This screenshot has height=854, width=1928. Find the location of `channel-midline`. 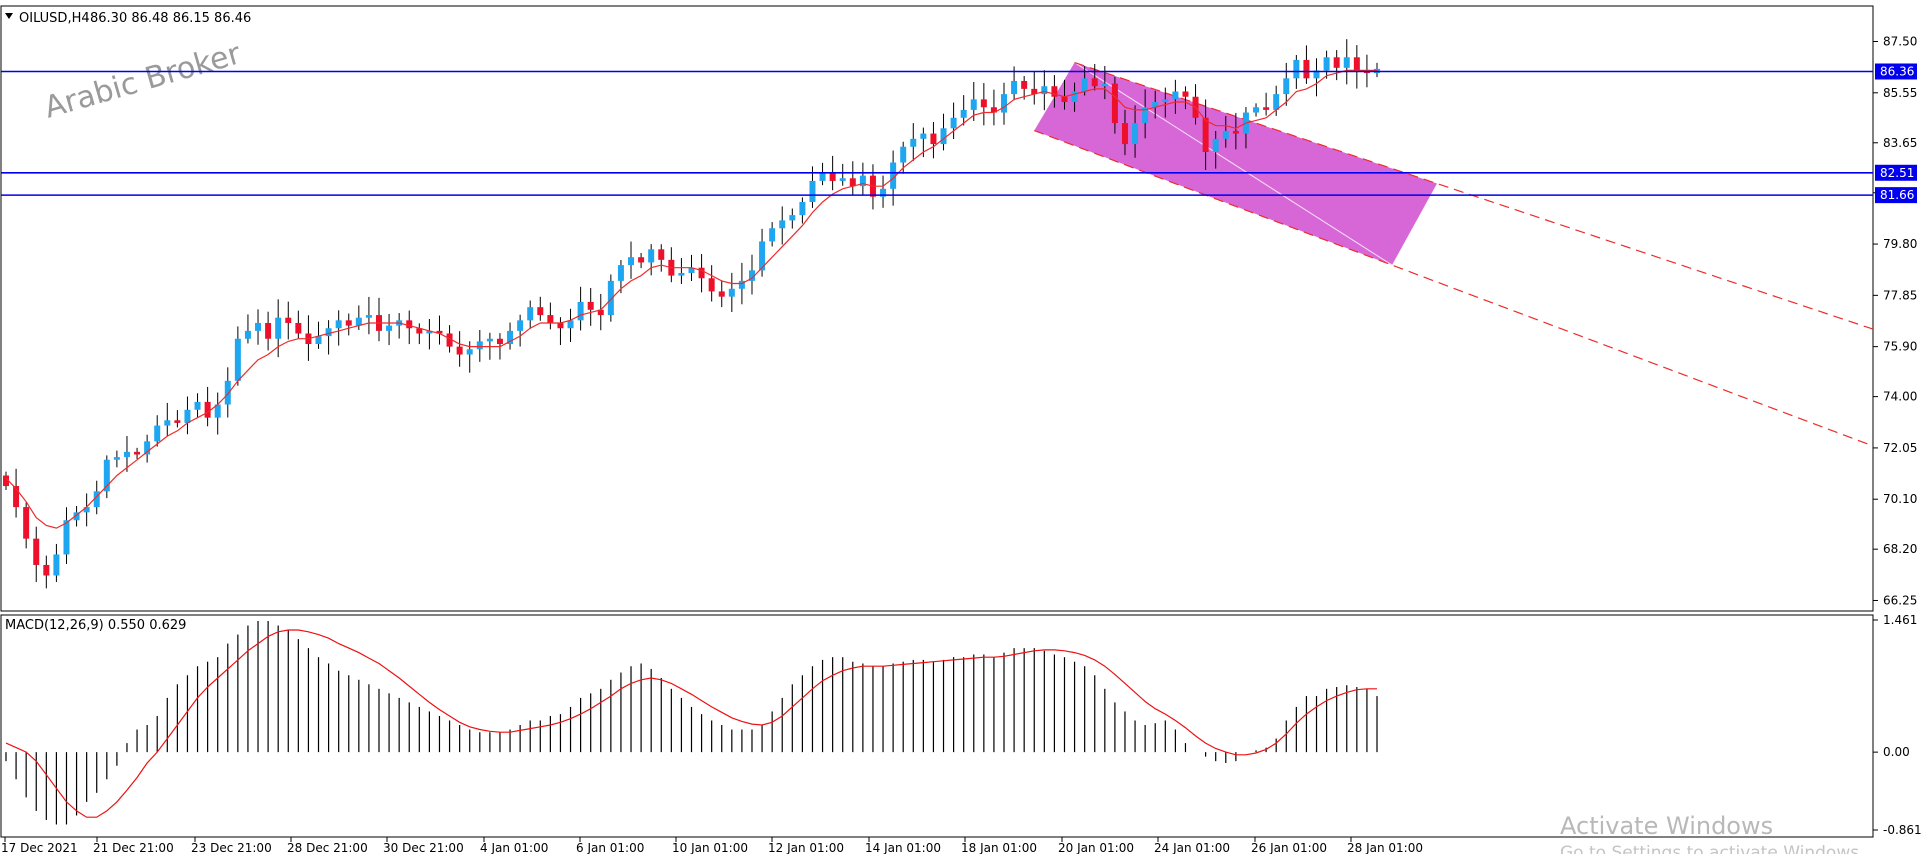

channel-midline is located at coordinates (1233, 164).